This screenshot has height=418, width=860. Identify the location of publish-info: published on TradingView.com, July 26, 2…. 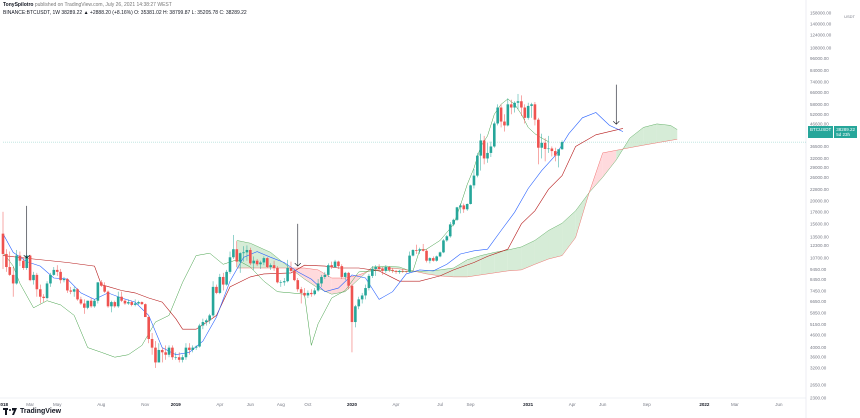
(103, 5).